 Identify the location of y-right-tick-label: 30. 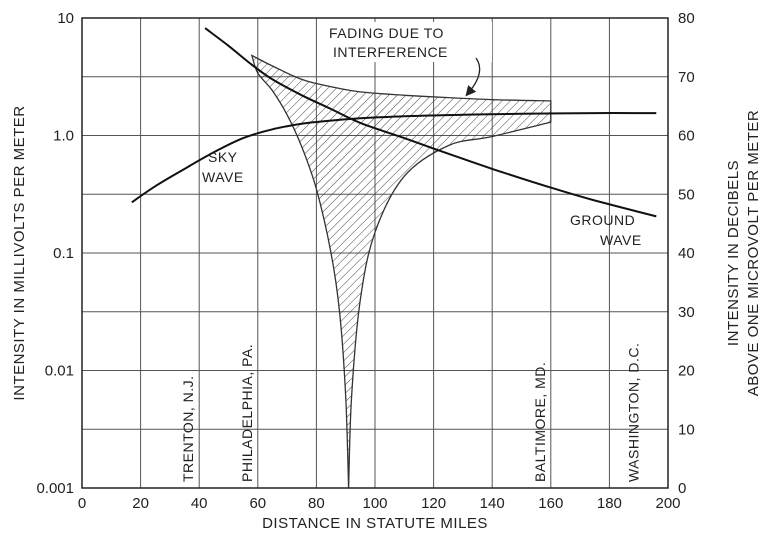
(686, 312).